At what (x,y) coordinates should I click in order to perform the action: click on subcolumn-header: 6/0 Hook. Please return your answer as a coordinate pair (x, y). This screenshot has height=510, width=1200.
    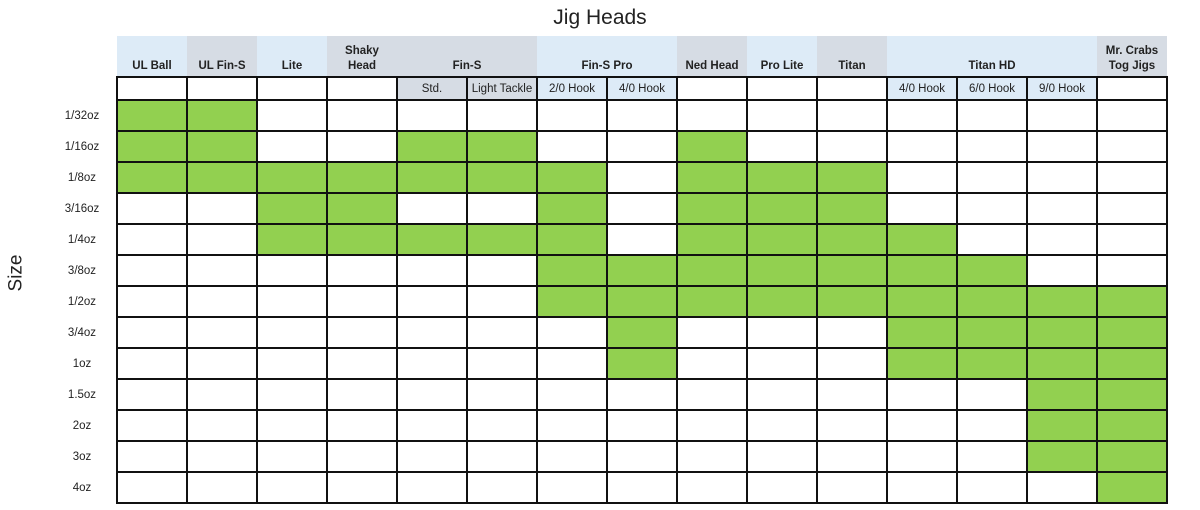
    Looking at the image, I should click on (992, 88).